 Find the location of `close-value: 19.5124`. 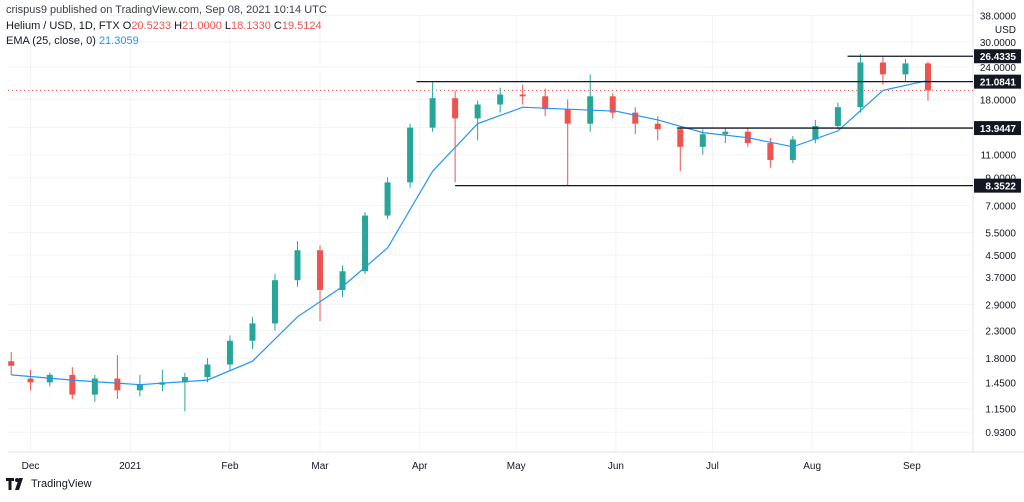

close-value: 19.5124 is located at coordinates (301, 26).